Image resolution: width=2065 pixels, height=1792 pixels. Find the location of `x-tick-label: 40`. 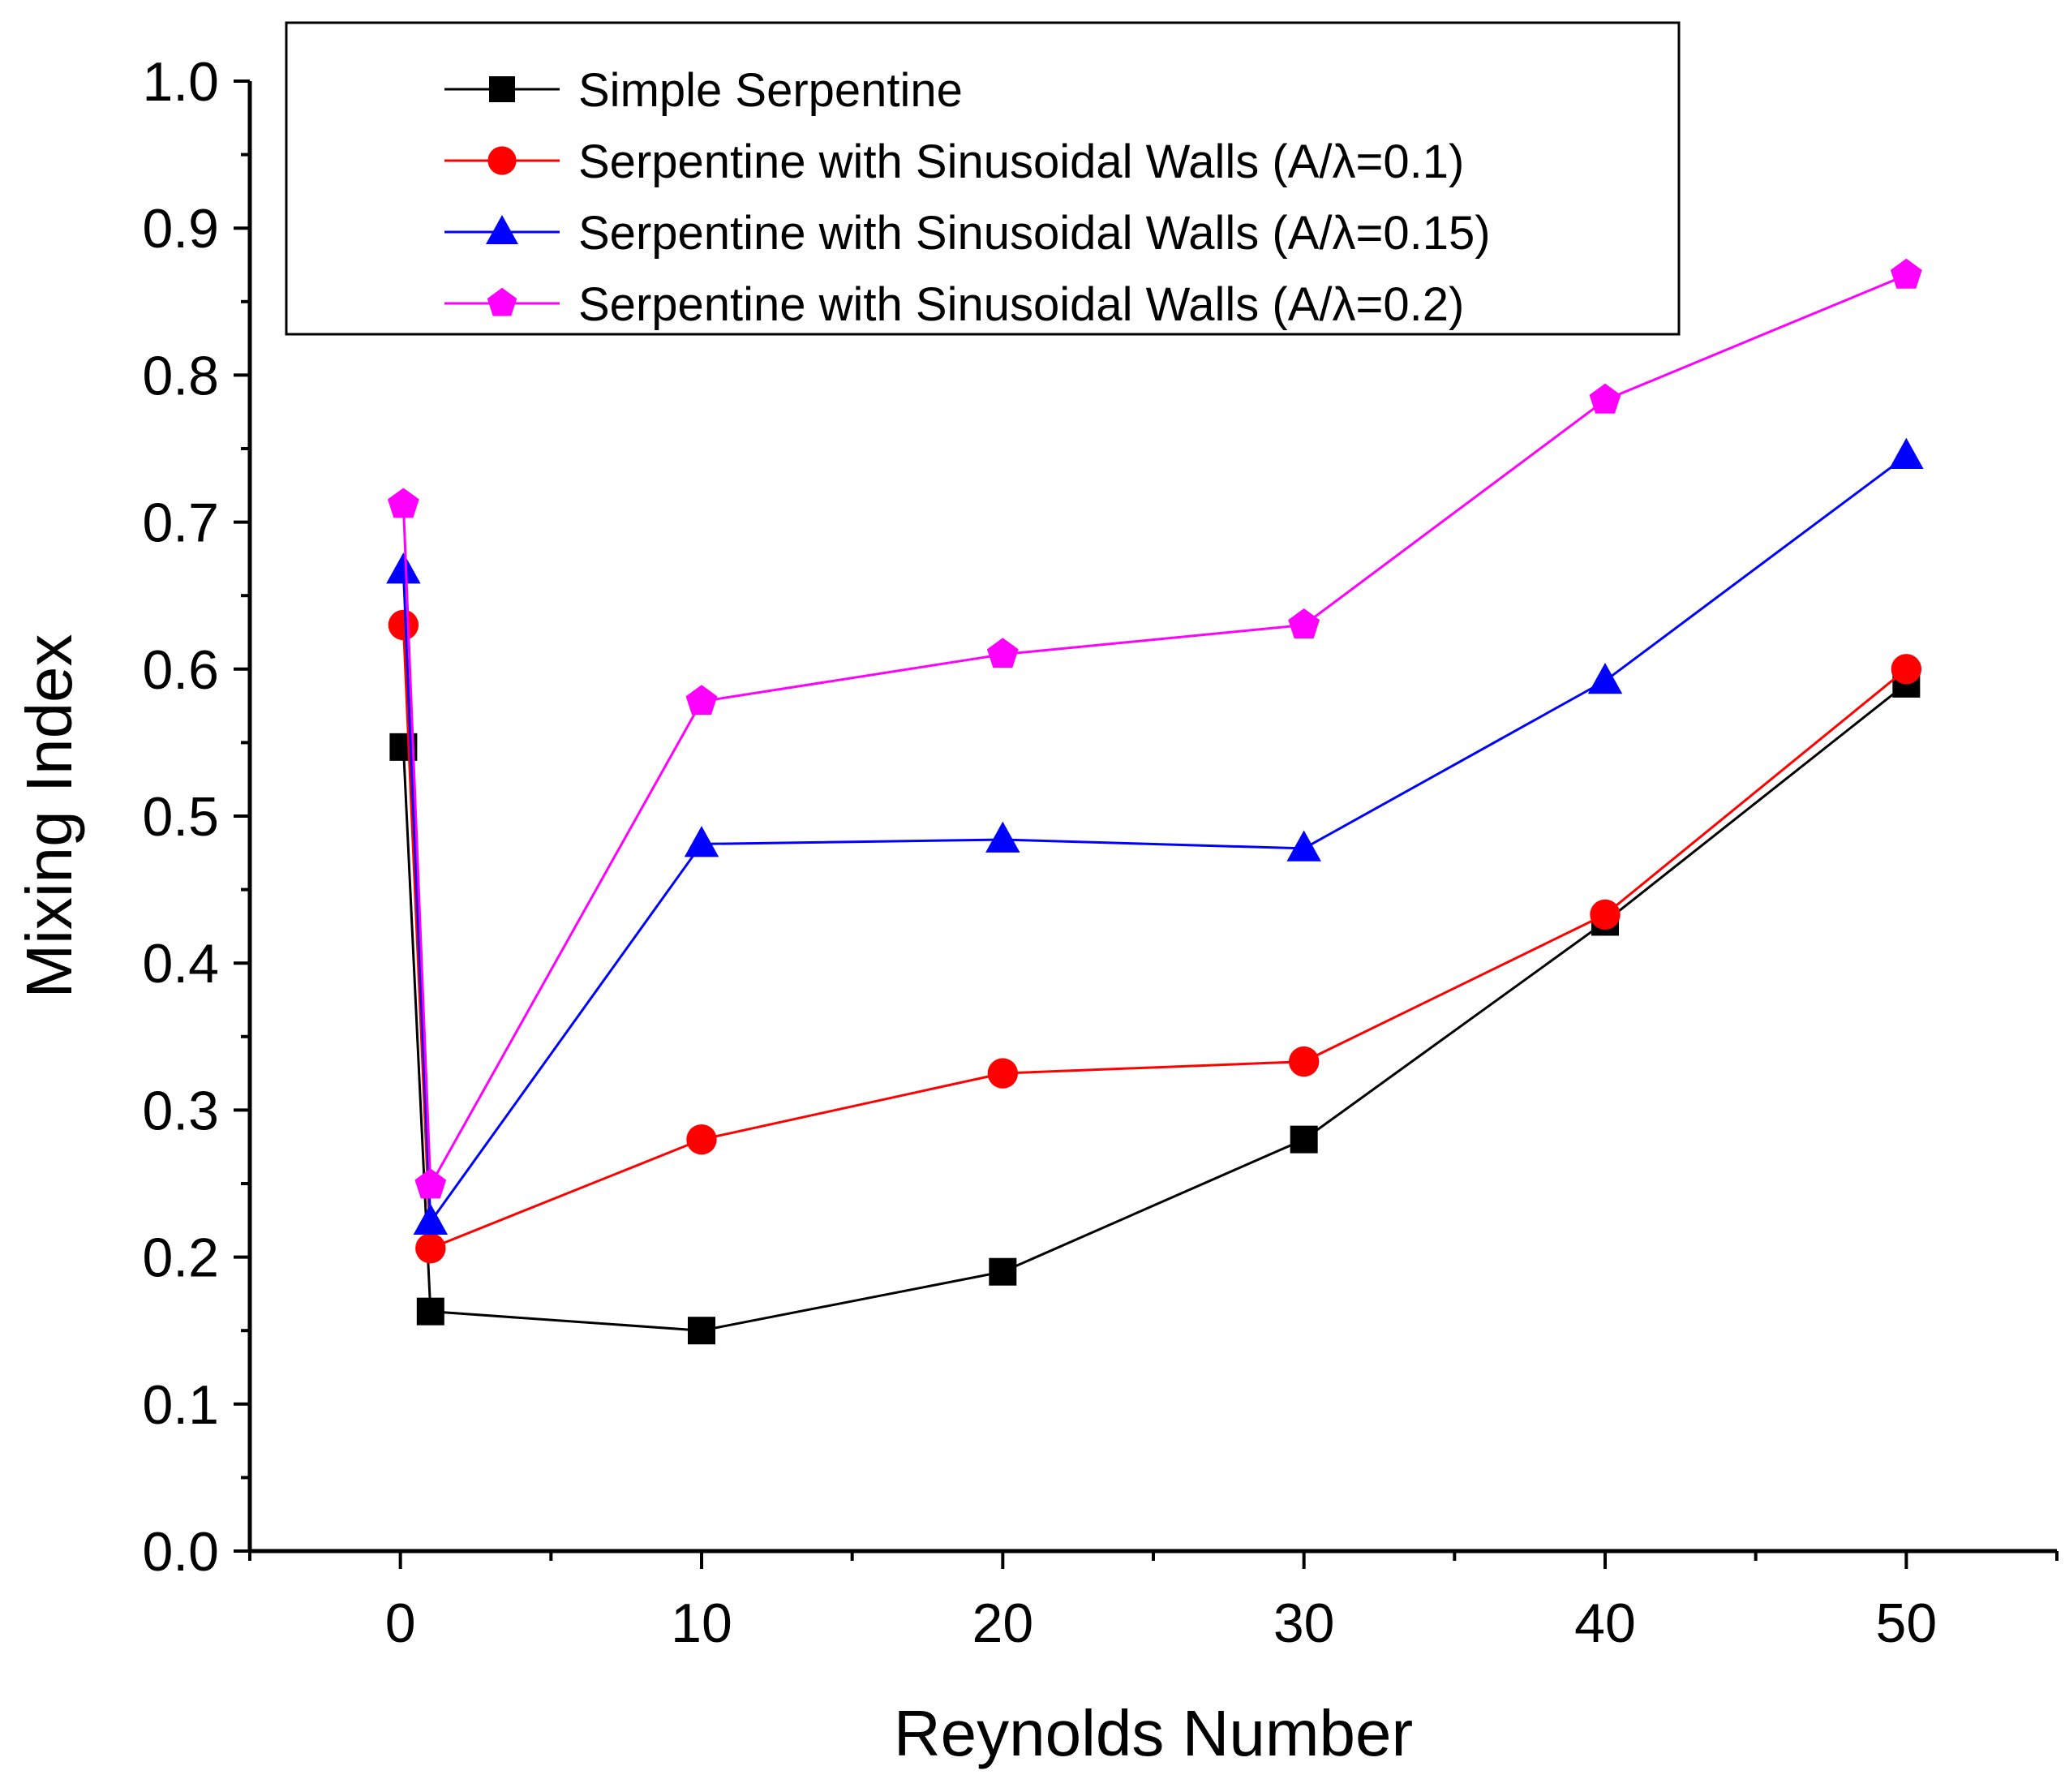

x-tick-label: 40 is located at coordinates (1605, 1623).